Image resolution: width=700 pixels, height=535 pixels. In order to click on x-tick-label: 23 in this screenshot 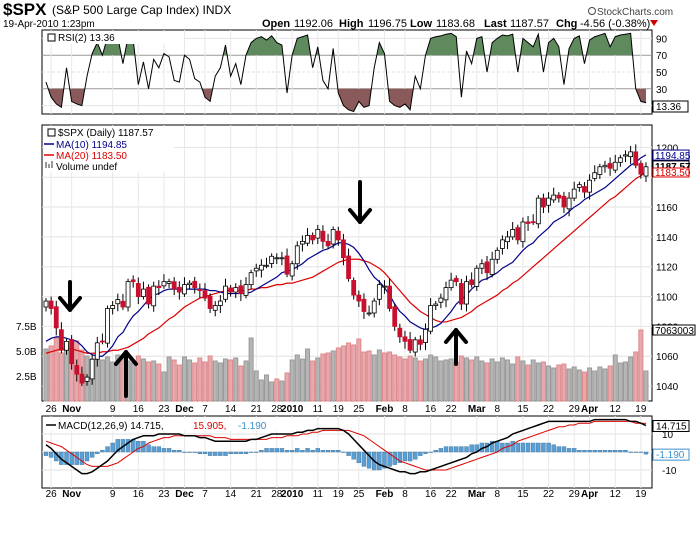, I will do `click(164, 494)`.